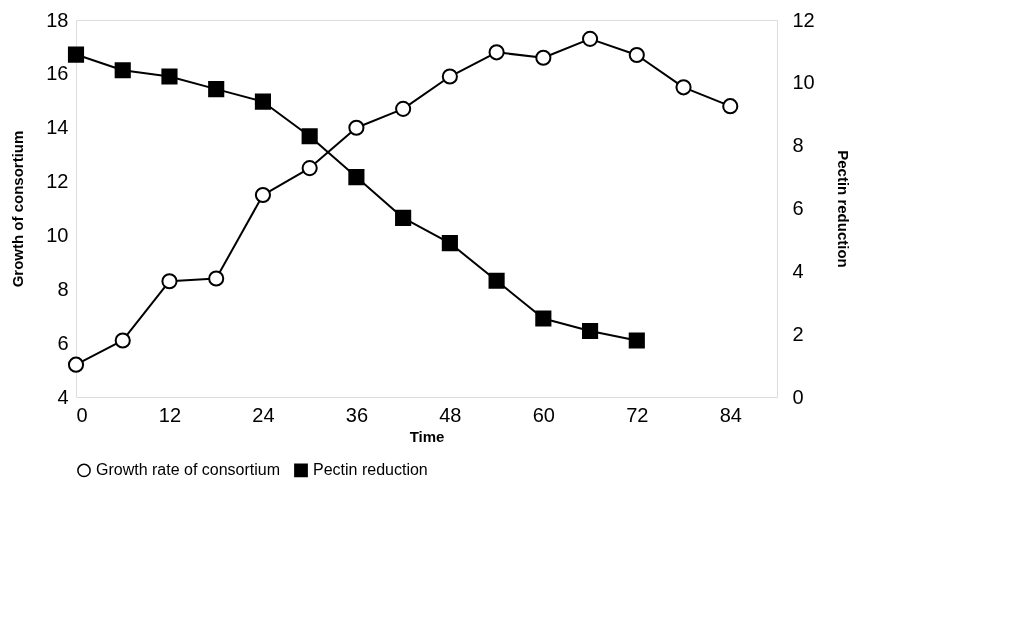 The image size is (1026, 635). I want to click on y2-tick-label: 6, so click(798, 208).